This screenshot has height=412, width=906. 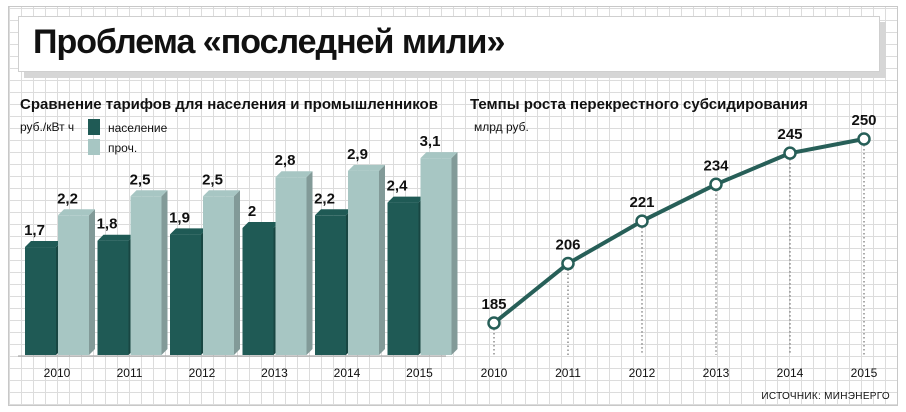 I want to click on line-value-label: 206, so click(x=567, y=245).